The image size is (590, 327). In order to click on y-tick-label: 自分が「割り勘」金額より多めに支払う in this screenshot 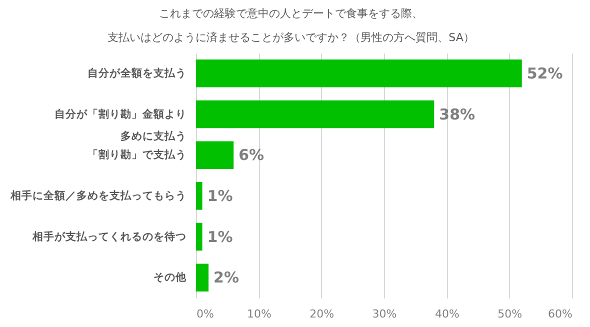, I will do `click(120, 124)`.